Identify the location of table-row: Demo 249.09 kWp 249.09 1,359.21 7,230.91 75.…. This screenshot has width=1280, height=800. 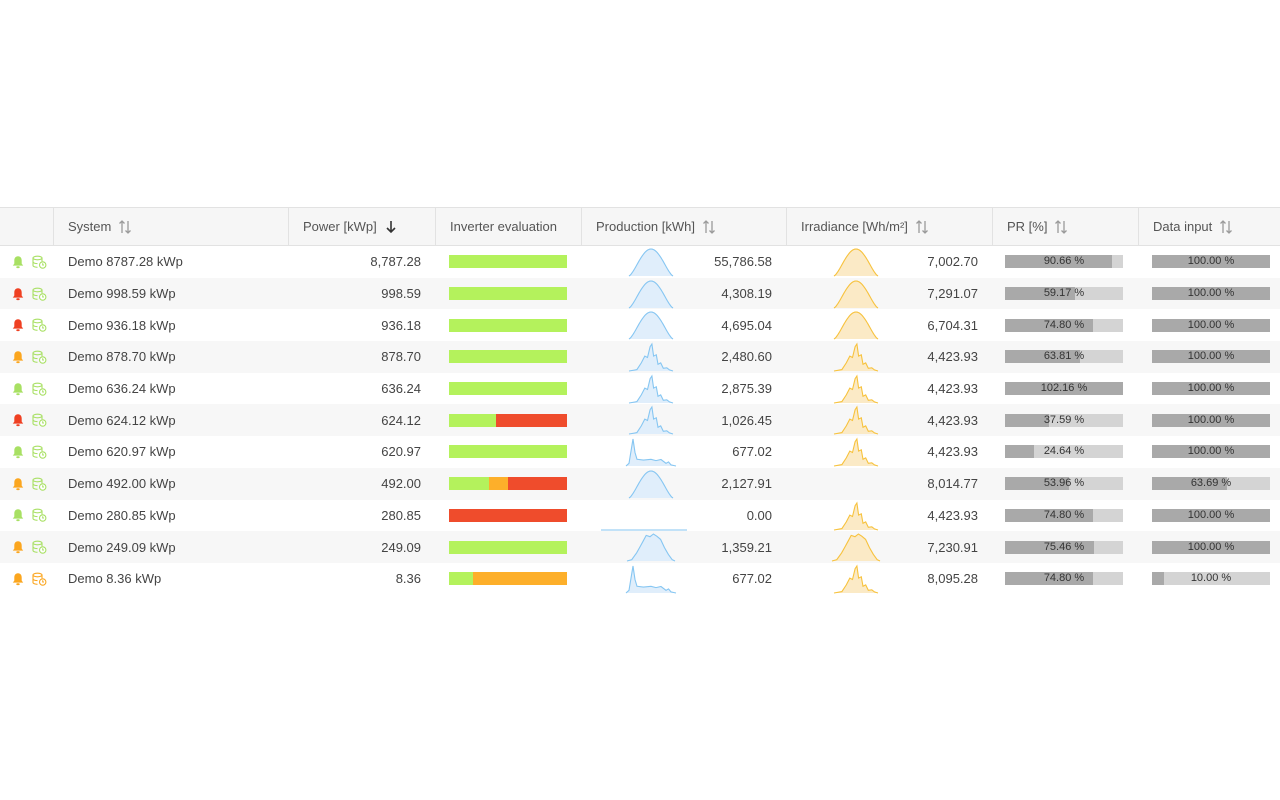
(640, 547).